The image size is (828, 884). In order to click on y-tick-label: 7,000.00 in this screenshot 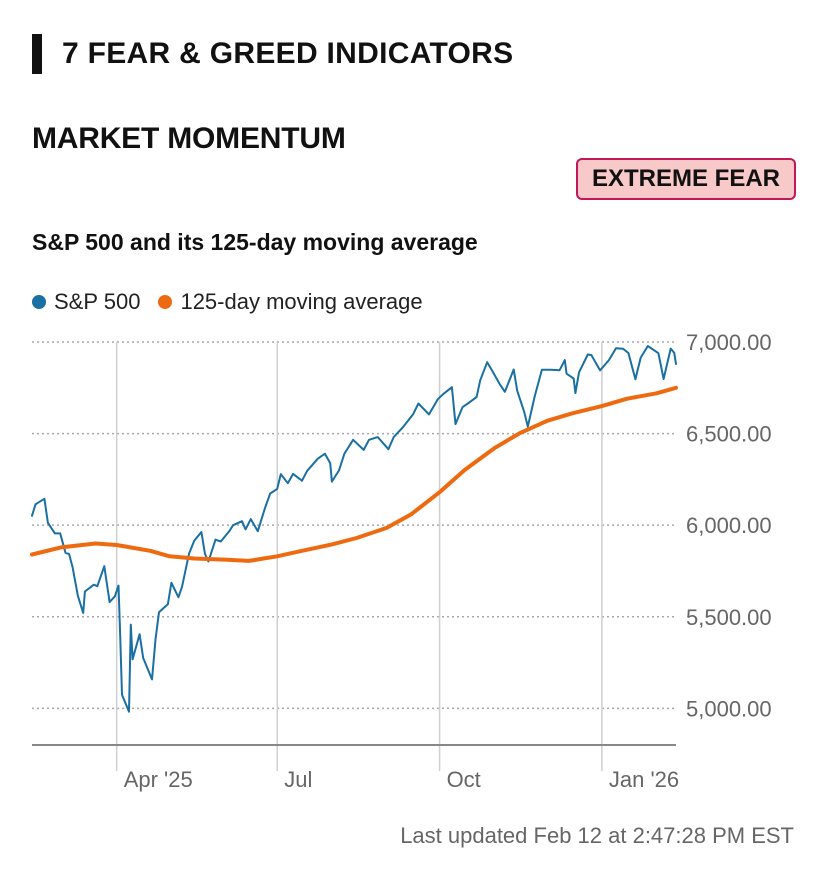, I will do `click(729, 342)`.